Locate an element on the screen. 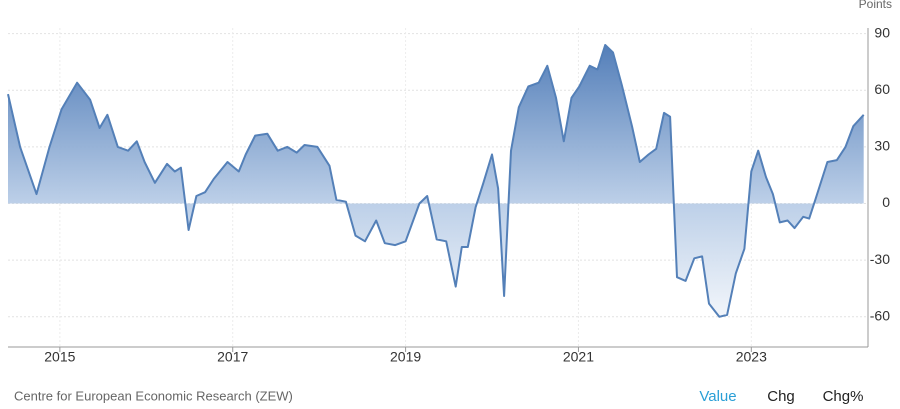 The width and height of the screenshot is (900, 409). x-tick-label: 2021 is located at coordinates (578, 357).